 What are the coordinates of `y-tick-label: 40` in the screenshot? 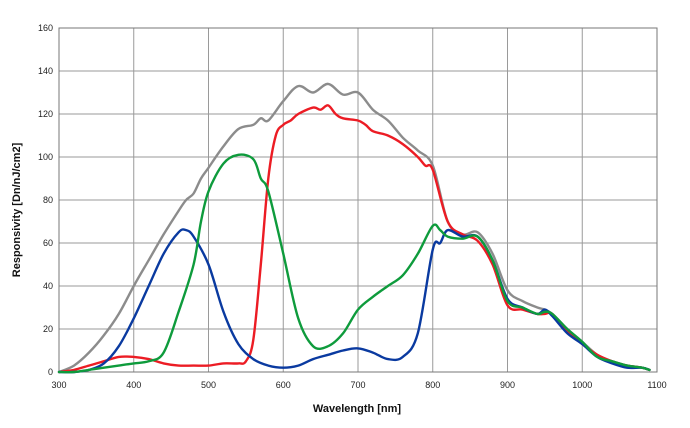 It's located at (48, 286).